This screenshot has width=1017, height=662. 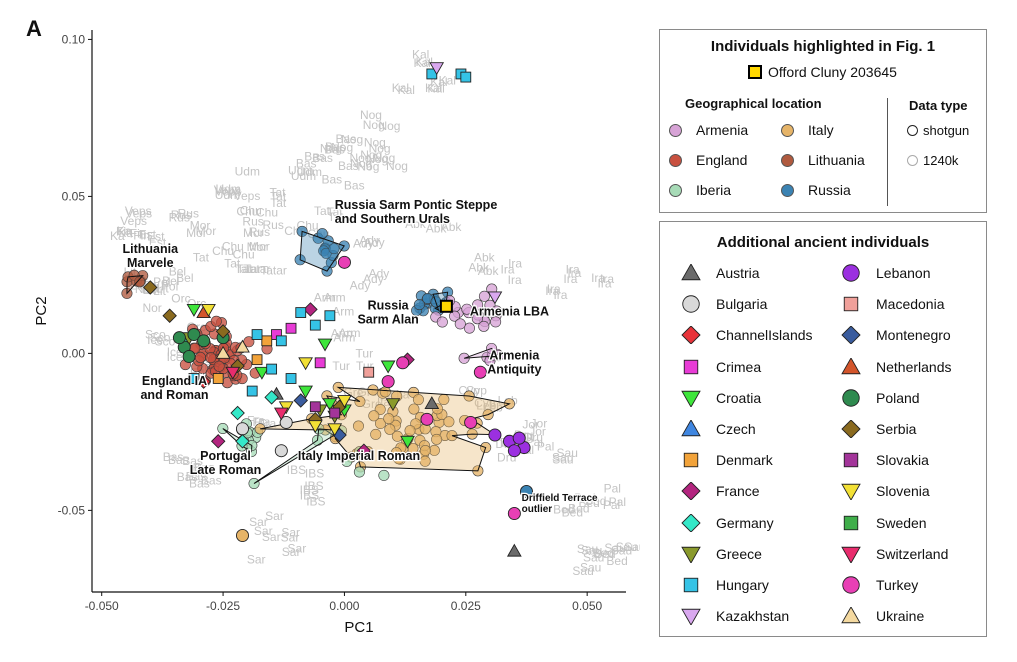 What do you see at coordinates (385, 429) in the screenshot?
I see `group-hull` at bounding box center [385, 429].